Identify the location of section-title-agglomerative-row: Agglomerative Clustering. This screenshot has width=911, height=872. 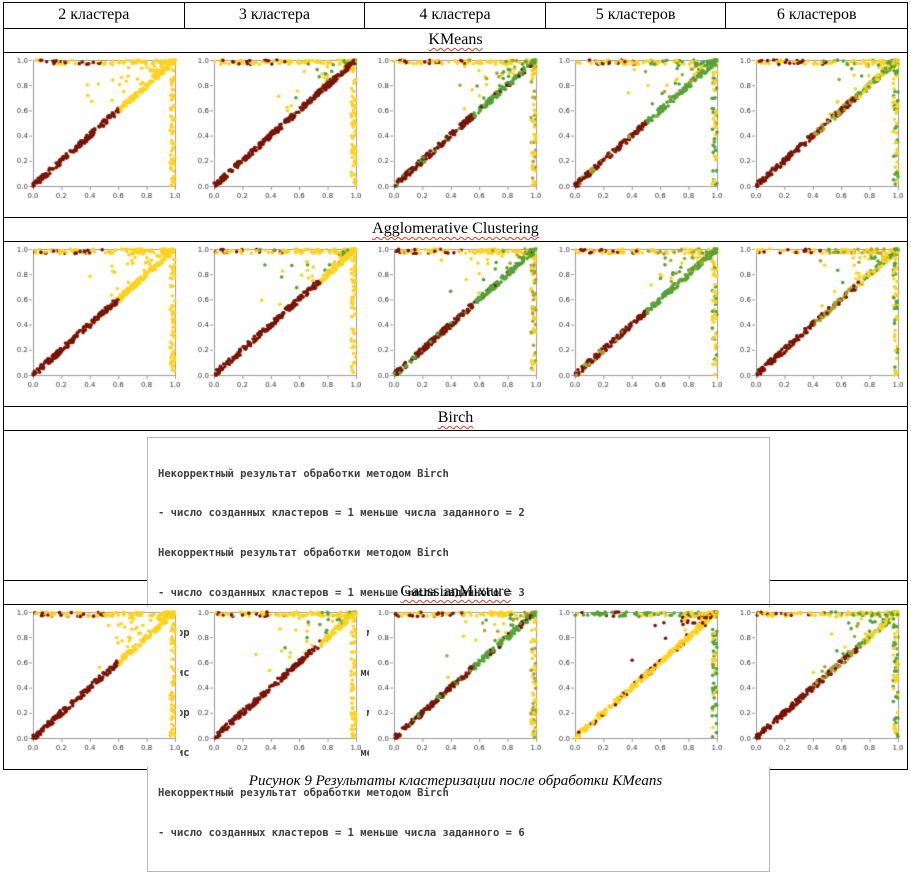
(455, 230).